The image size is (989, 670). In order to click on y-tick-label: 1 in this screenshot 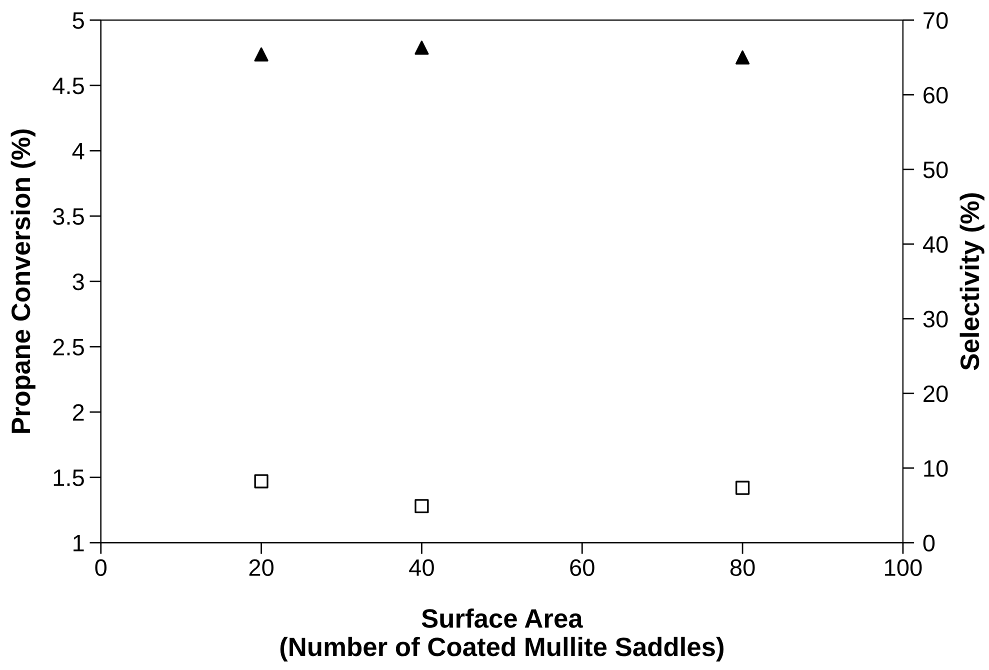, I will do `click(79, 543)`.